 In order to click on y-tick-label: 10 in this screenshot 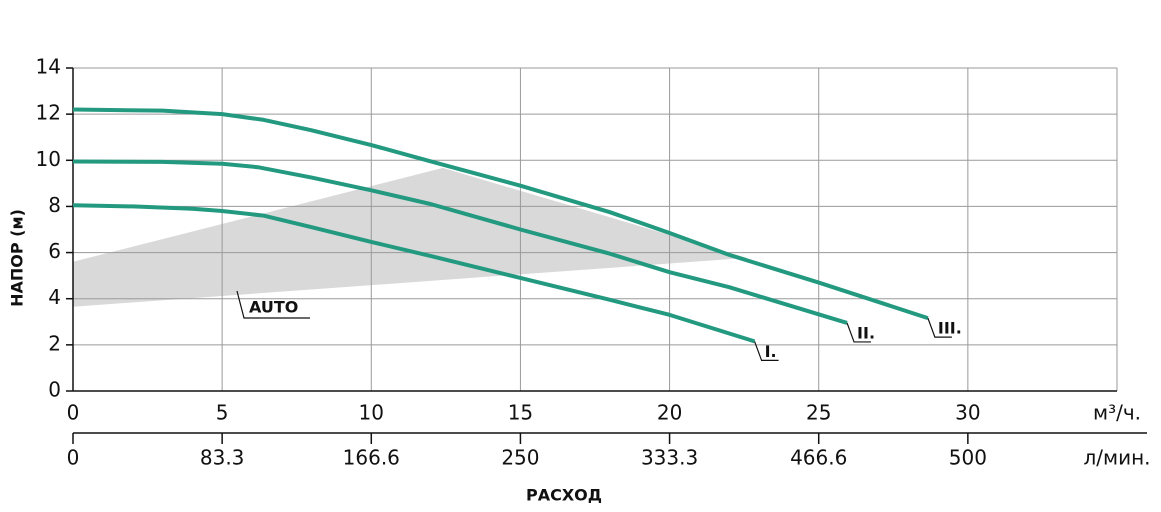, I will do `click(48, 159)`.